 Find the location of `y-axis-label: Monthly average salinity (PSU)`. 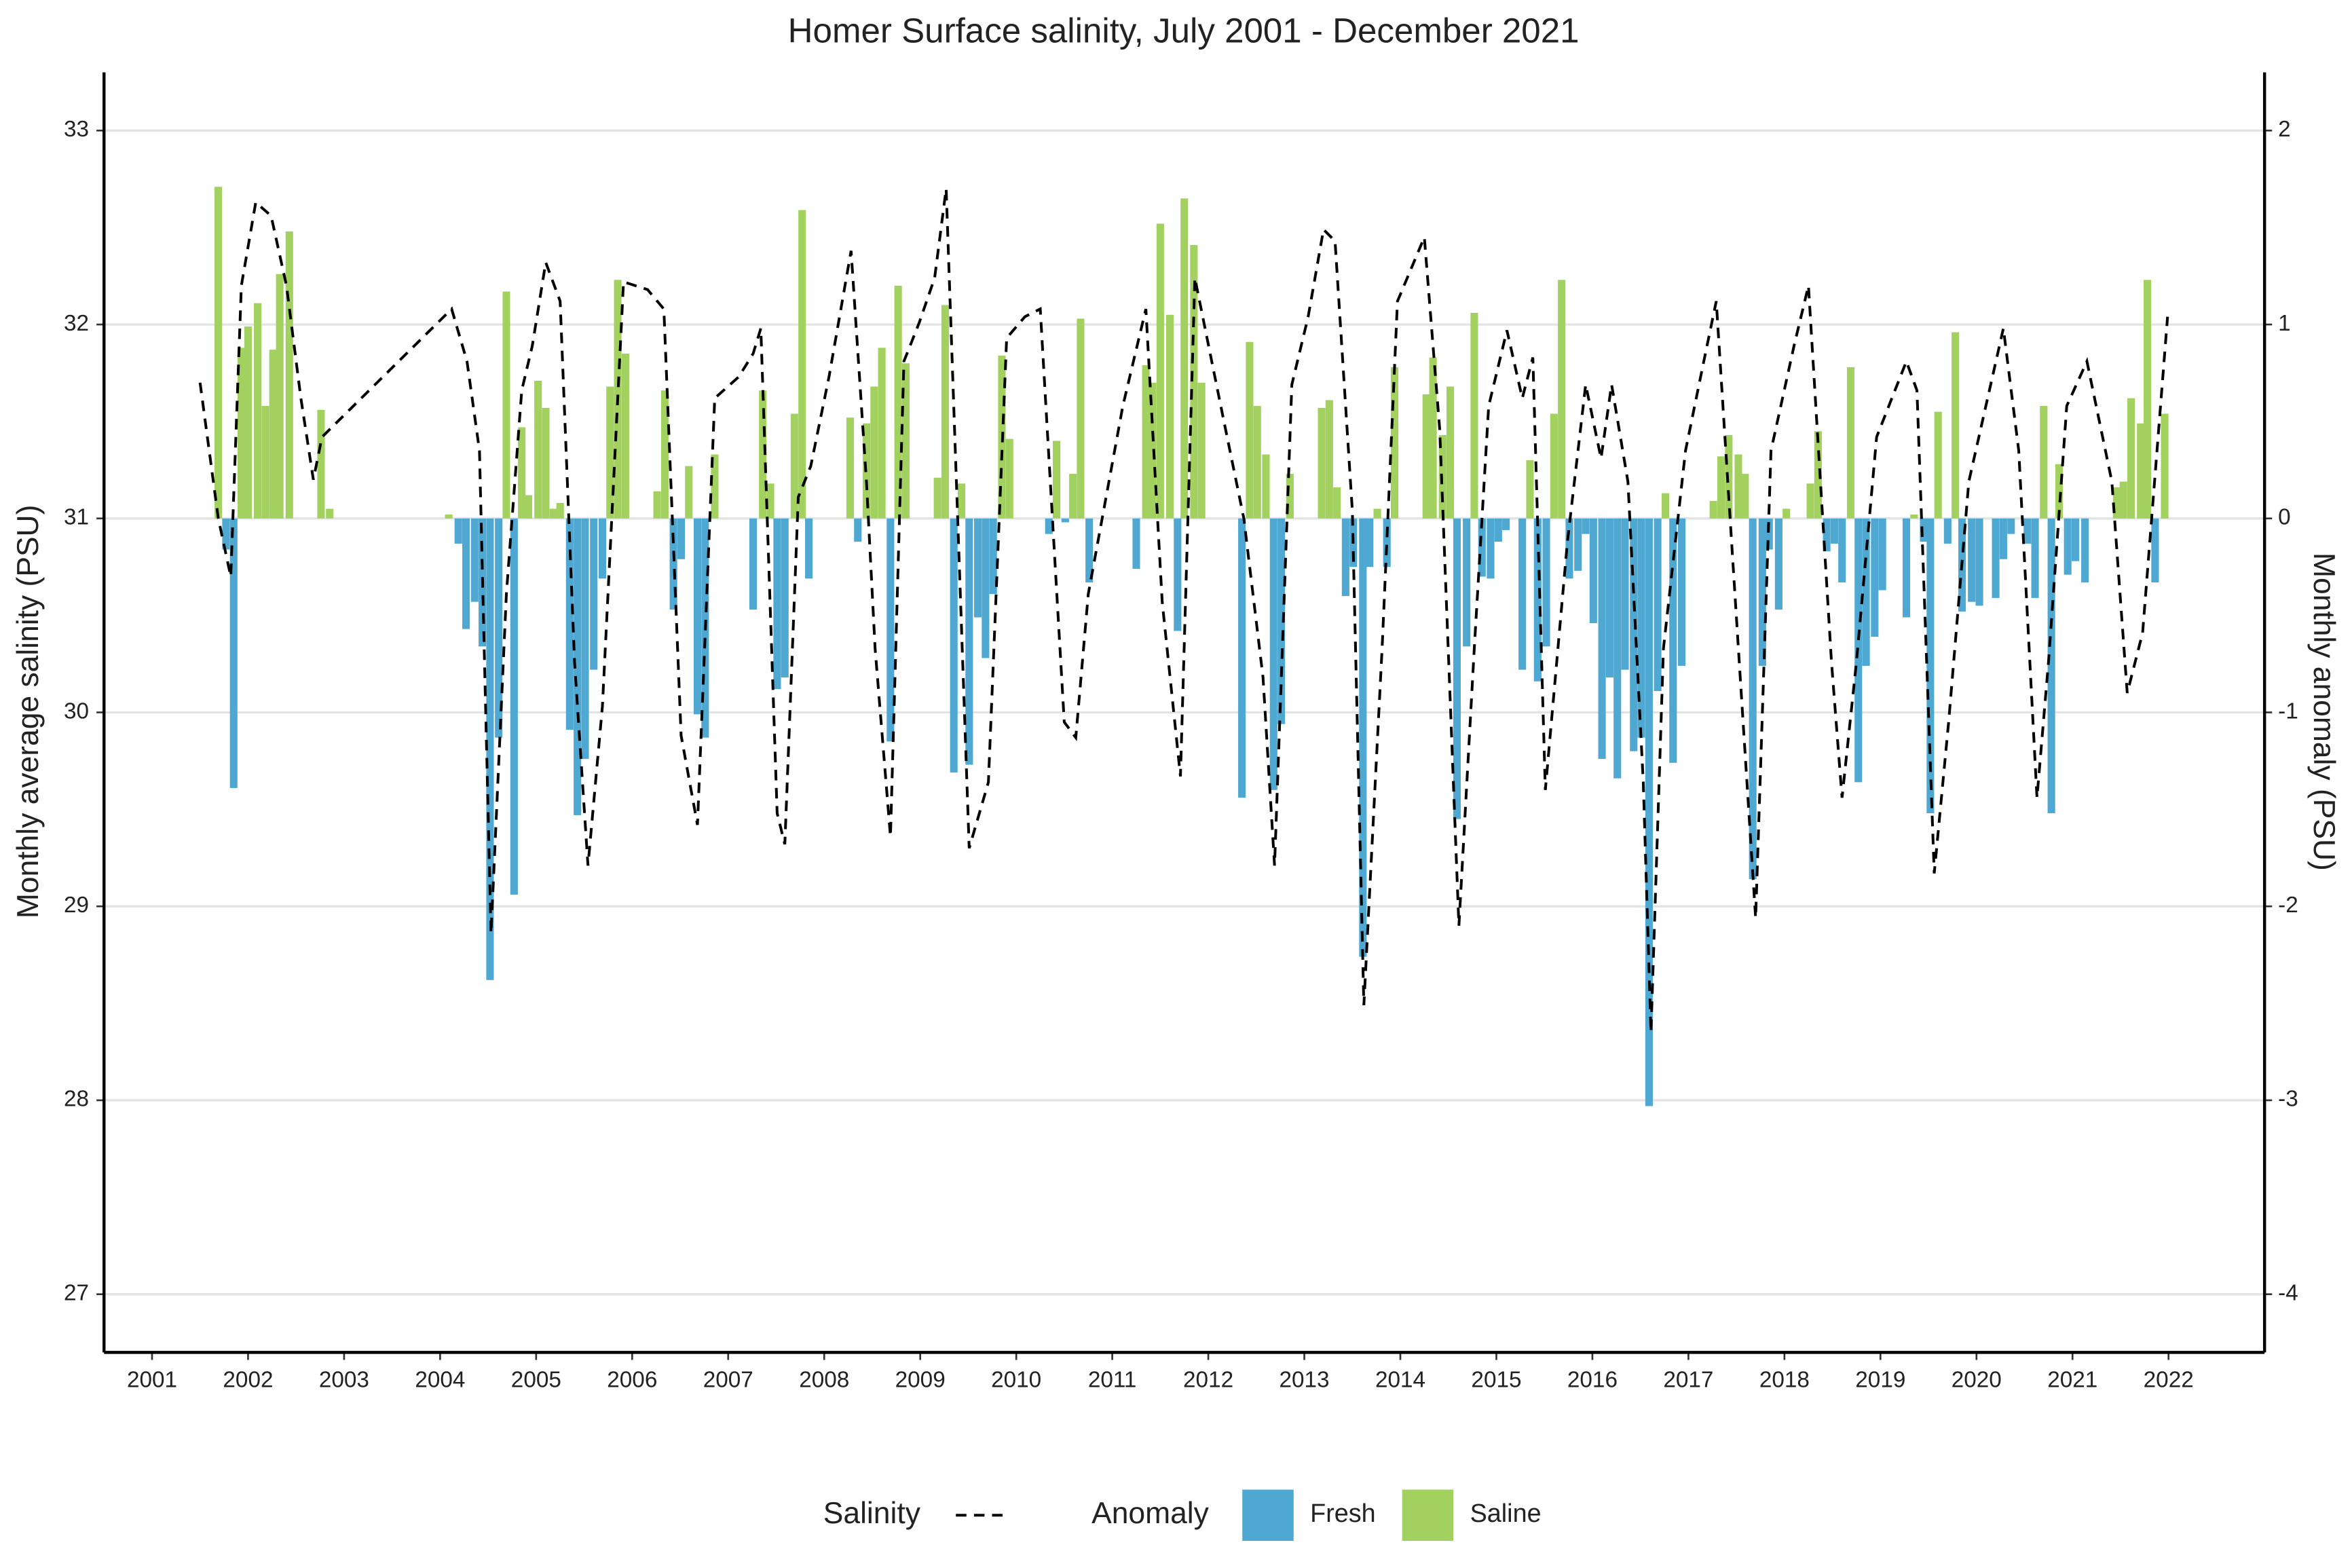

y-axis-label: Monthly average salinity (PSU) is located at coordinates (29, 712).